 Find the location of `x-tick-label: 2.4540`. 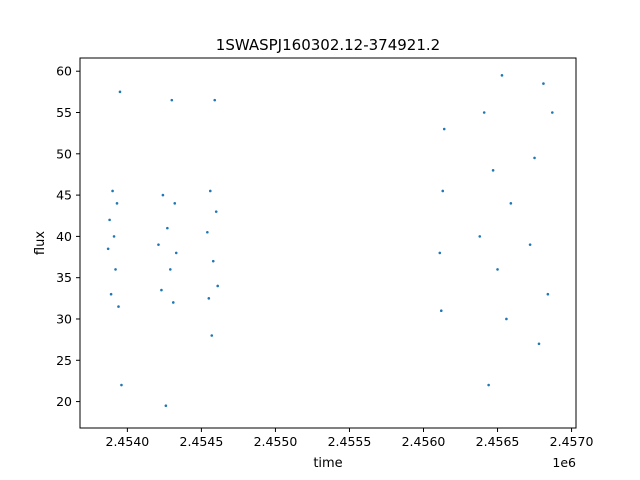

x-tick-label: 2.4540 is located at coordinates (128, 441).